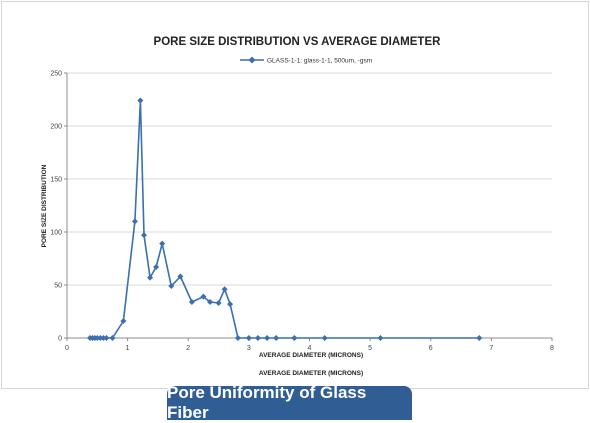 This screenshot has width=590, height=423. What do you see at coordinates (56, 127) in the screenshot?
I see `y-tick-label: 200` at bounding box center [56, 127].